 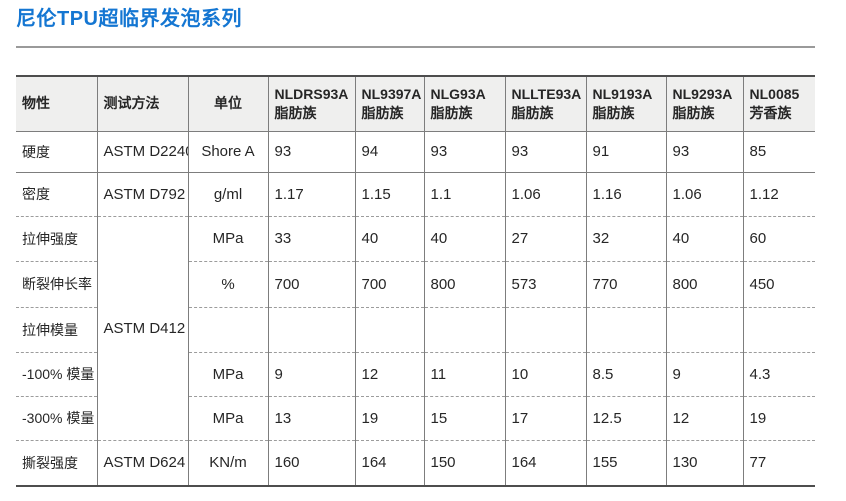 I want to click on value-cell: 770, so click(x=625, y=283).